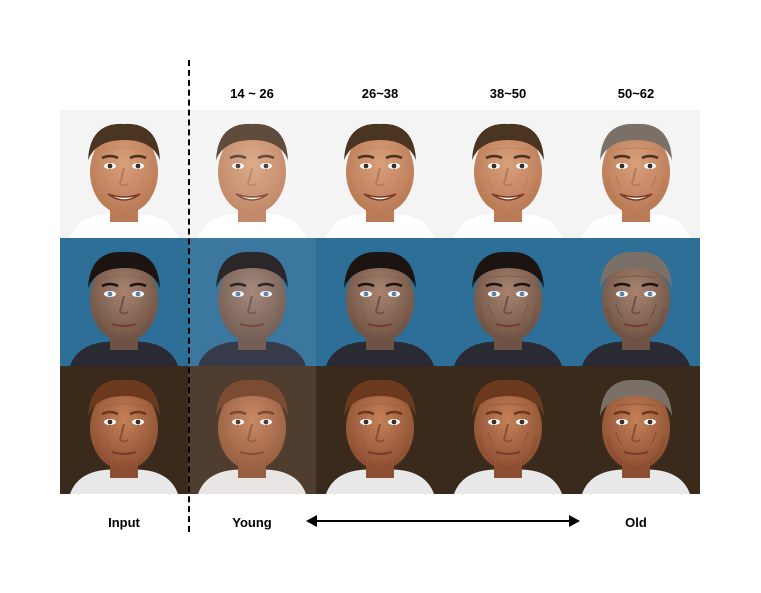  I want to click on header-age-range-2: 26~38, so click(380, 93).